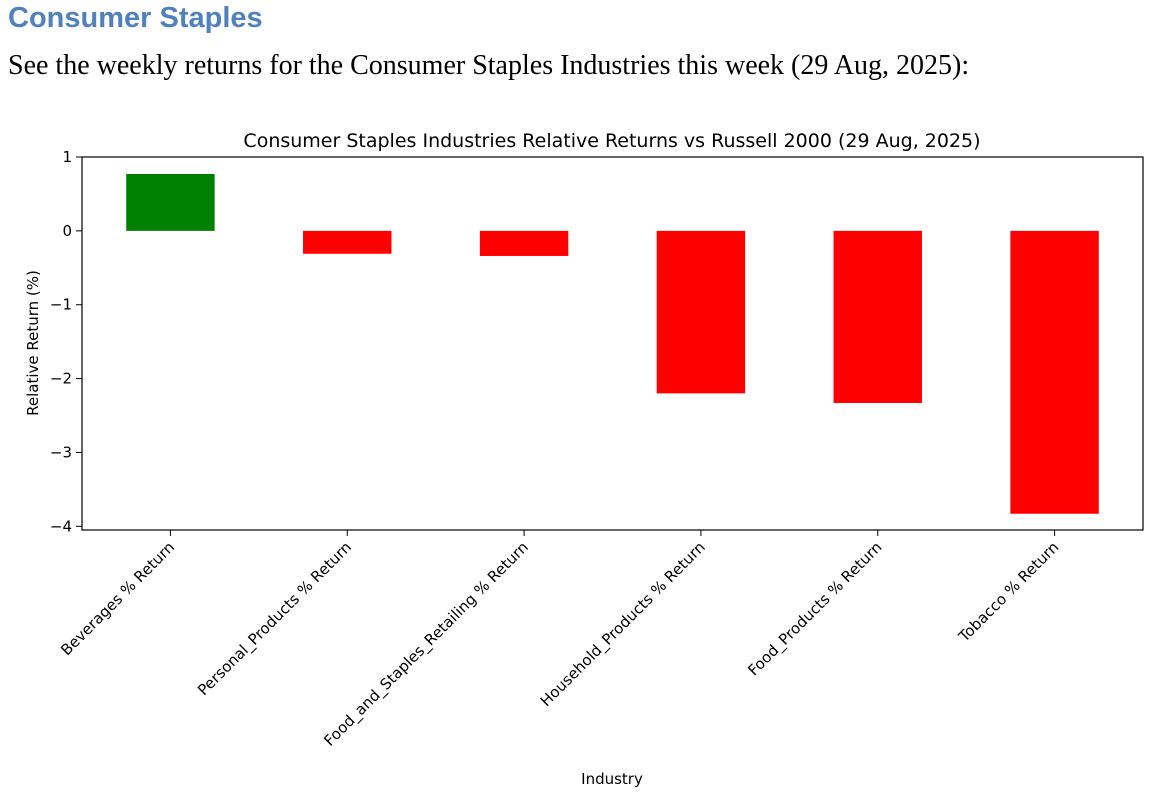 This screenshot has width=1158, height=800. I want to click on x-tick-label: Tobacco % Return, so click(1008, 592).